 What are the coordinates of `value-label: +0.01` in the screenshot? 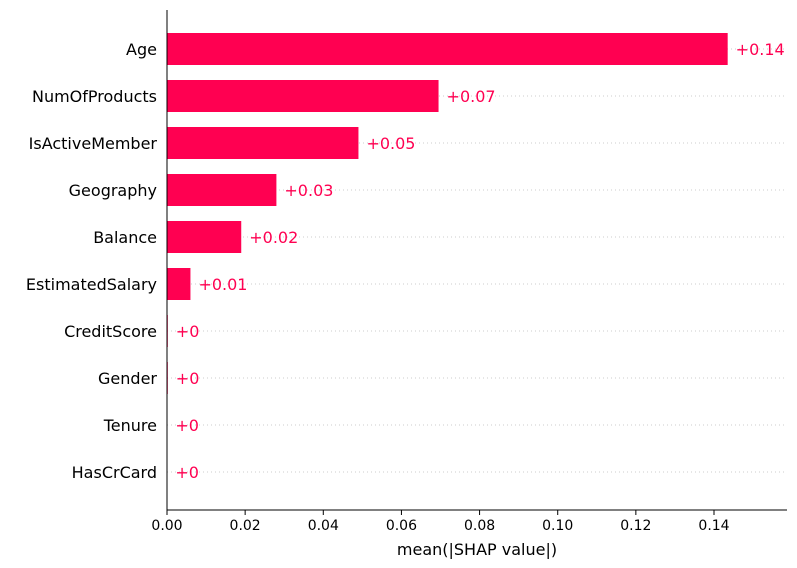 It's located at (222, 284).